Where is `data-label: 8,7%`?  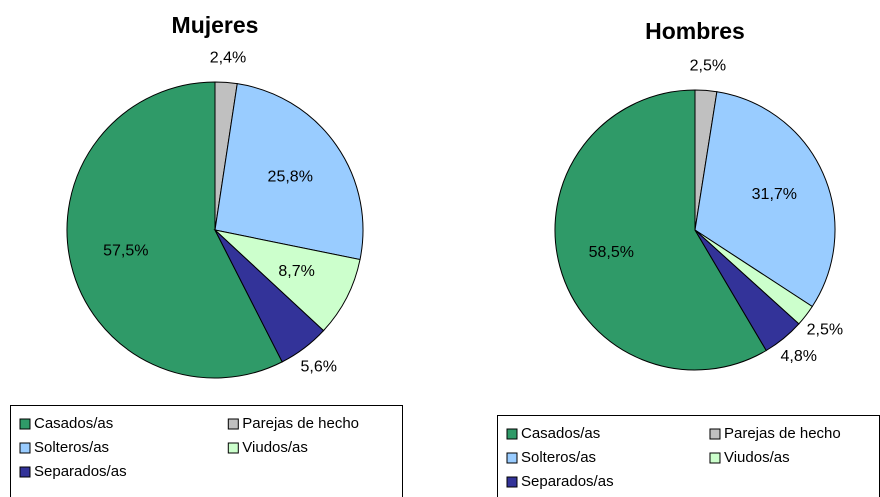 data-label: 8,7% is located at coordinates (296, 271).